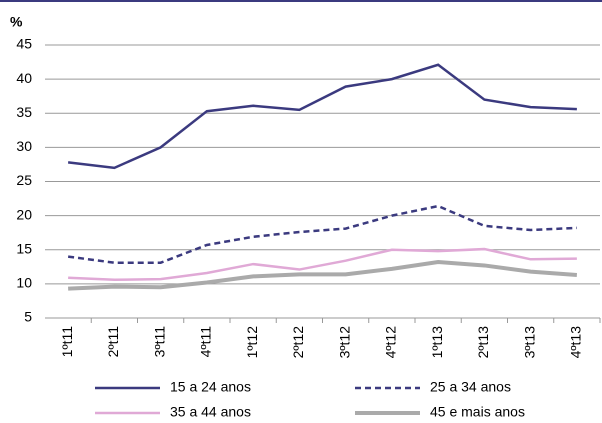  Describe the element at coordinates (529, 342) in the screenshot. I see `x-tick-label: 3ºt13` at that location.